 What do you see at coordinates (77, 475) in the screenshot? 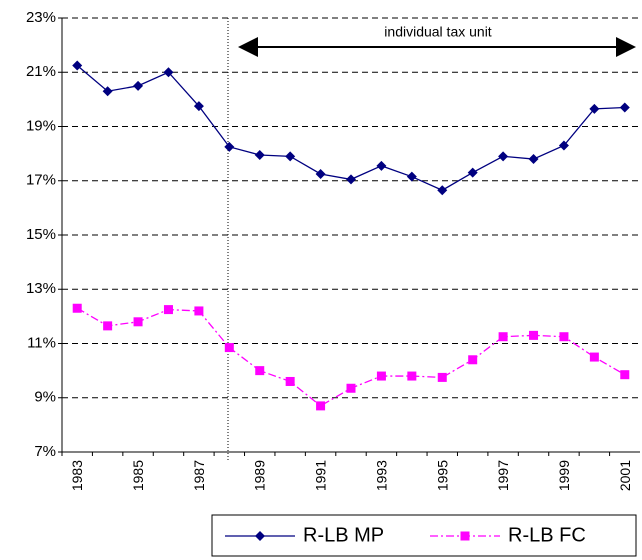
I see `x-tick-label: 1983` at bounding box center [77, 475].